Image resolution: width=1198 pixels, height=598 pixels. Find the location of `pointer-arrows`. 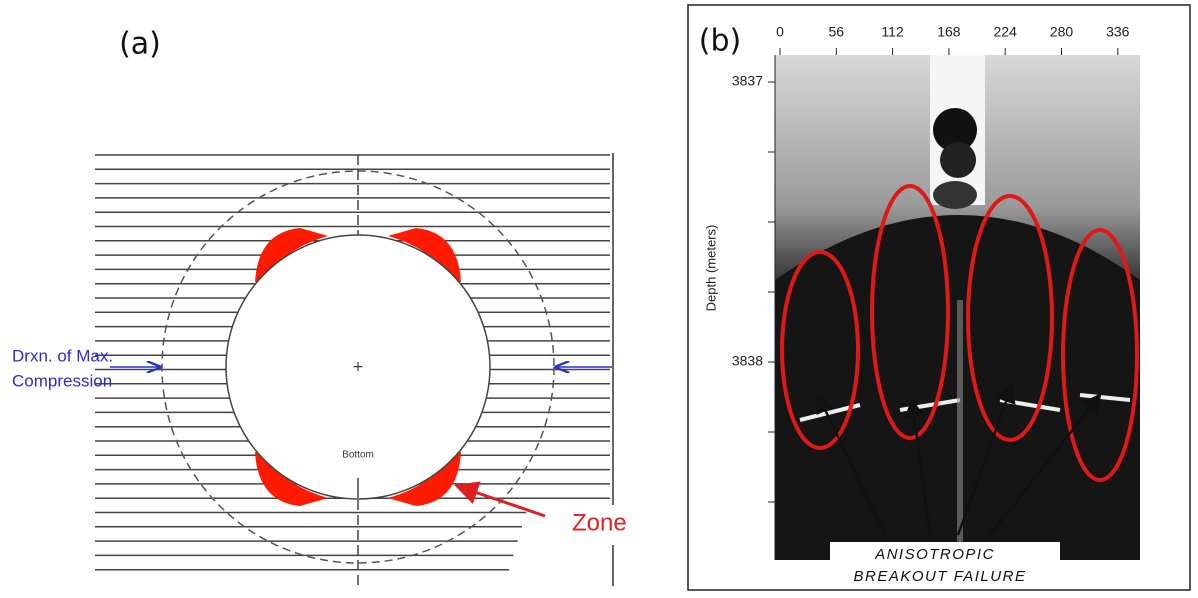

pointer-arrows is located at coordinates (959, 459).